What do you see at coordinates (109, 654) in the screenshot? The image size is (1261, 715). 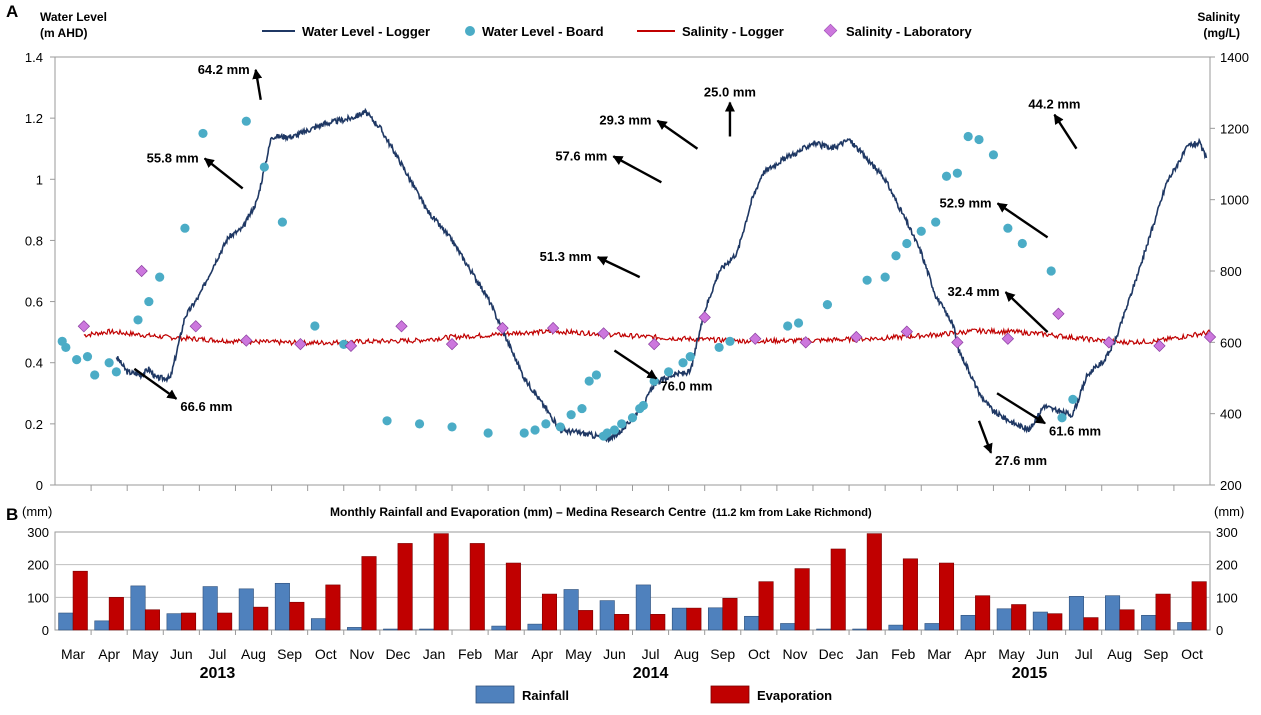 I see `month-label: Apr` at bounding box center [109, 654].